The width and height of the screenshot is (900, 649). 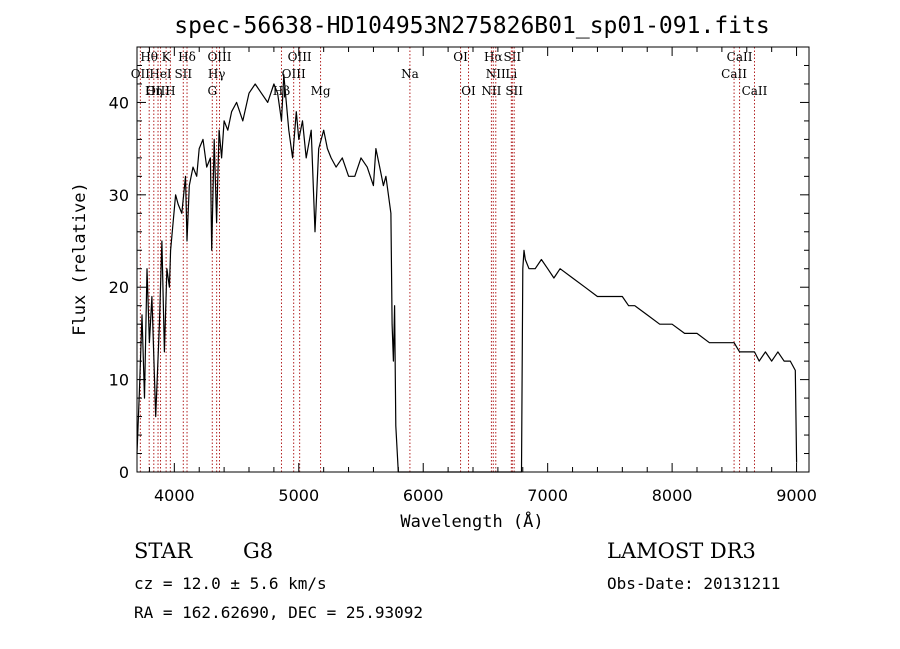 I want to click on marker-label: Mg, so click(x=321, y=91).